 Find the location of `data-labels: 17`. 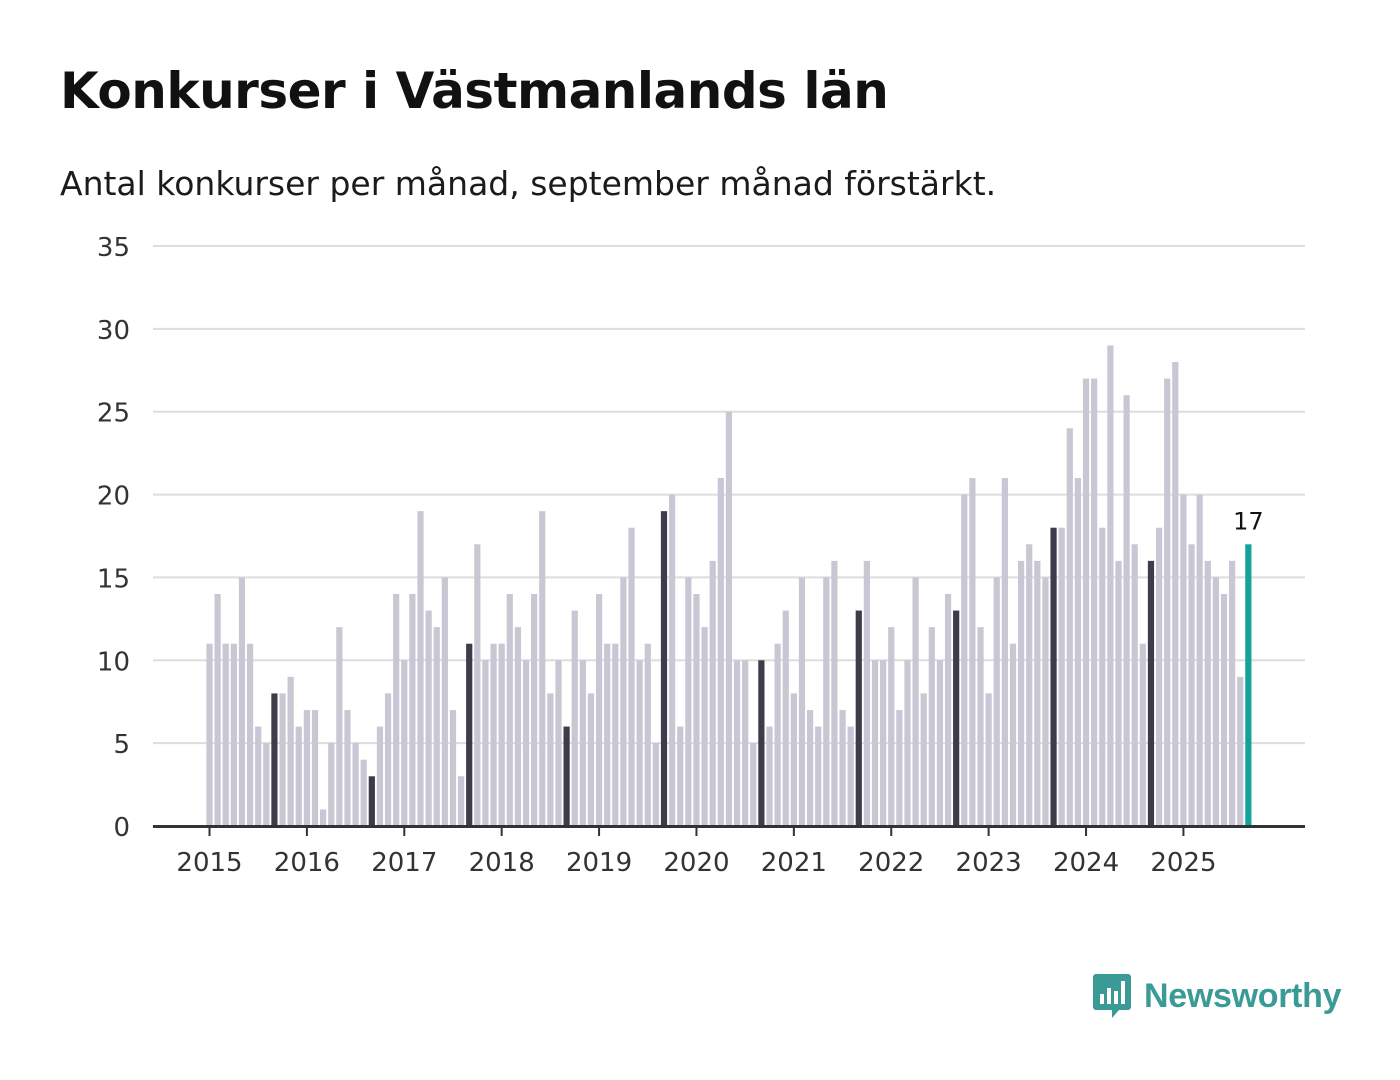

data-labels: 17 is located at coordinates (1248, 521).